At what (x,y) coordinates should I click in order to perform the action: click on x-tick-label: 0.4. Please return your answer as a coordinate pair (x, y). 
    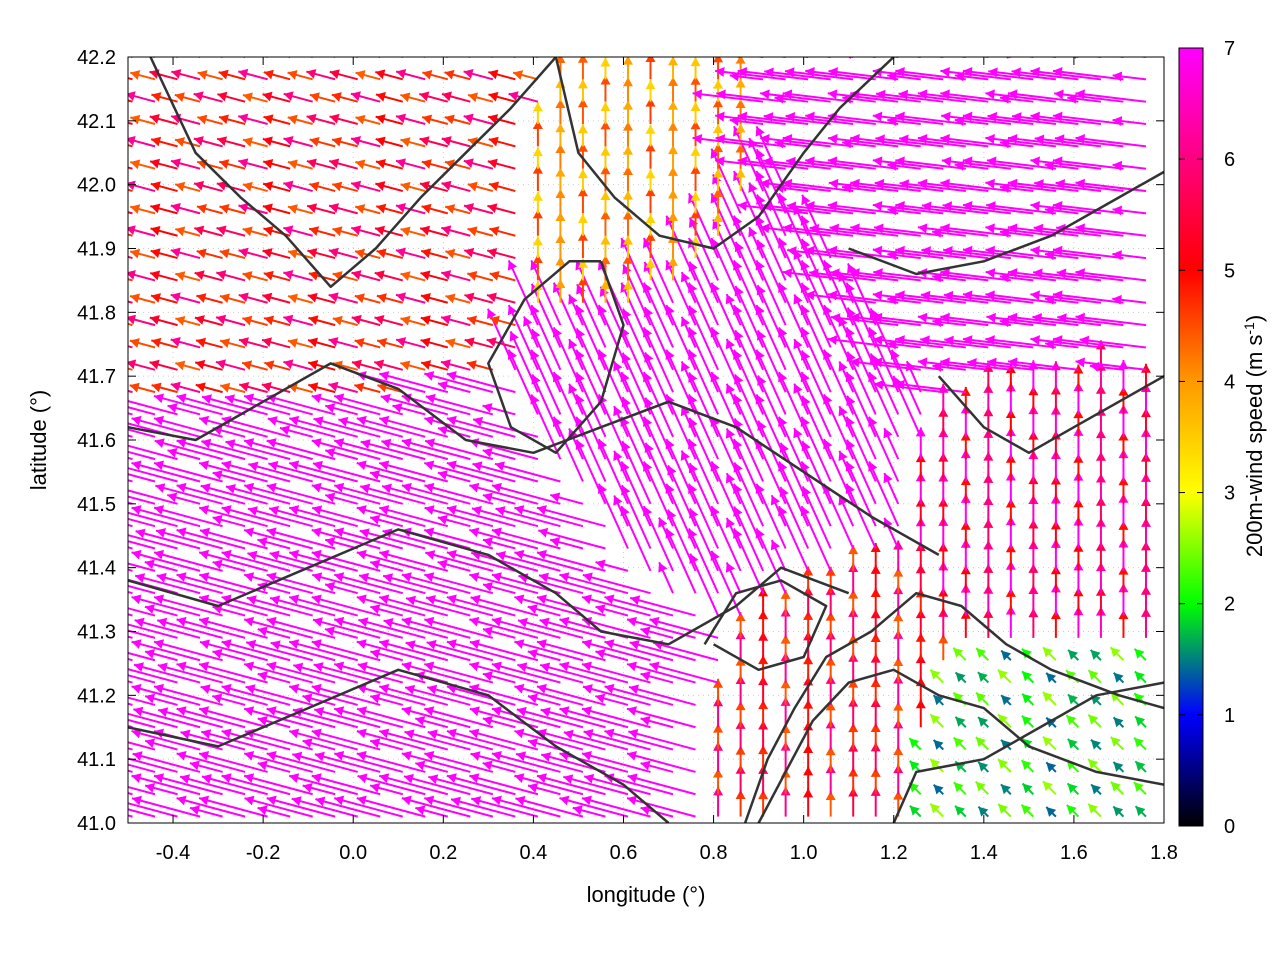
    Looking at the image, I should click on (533, 853).